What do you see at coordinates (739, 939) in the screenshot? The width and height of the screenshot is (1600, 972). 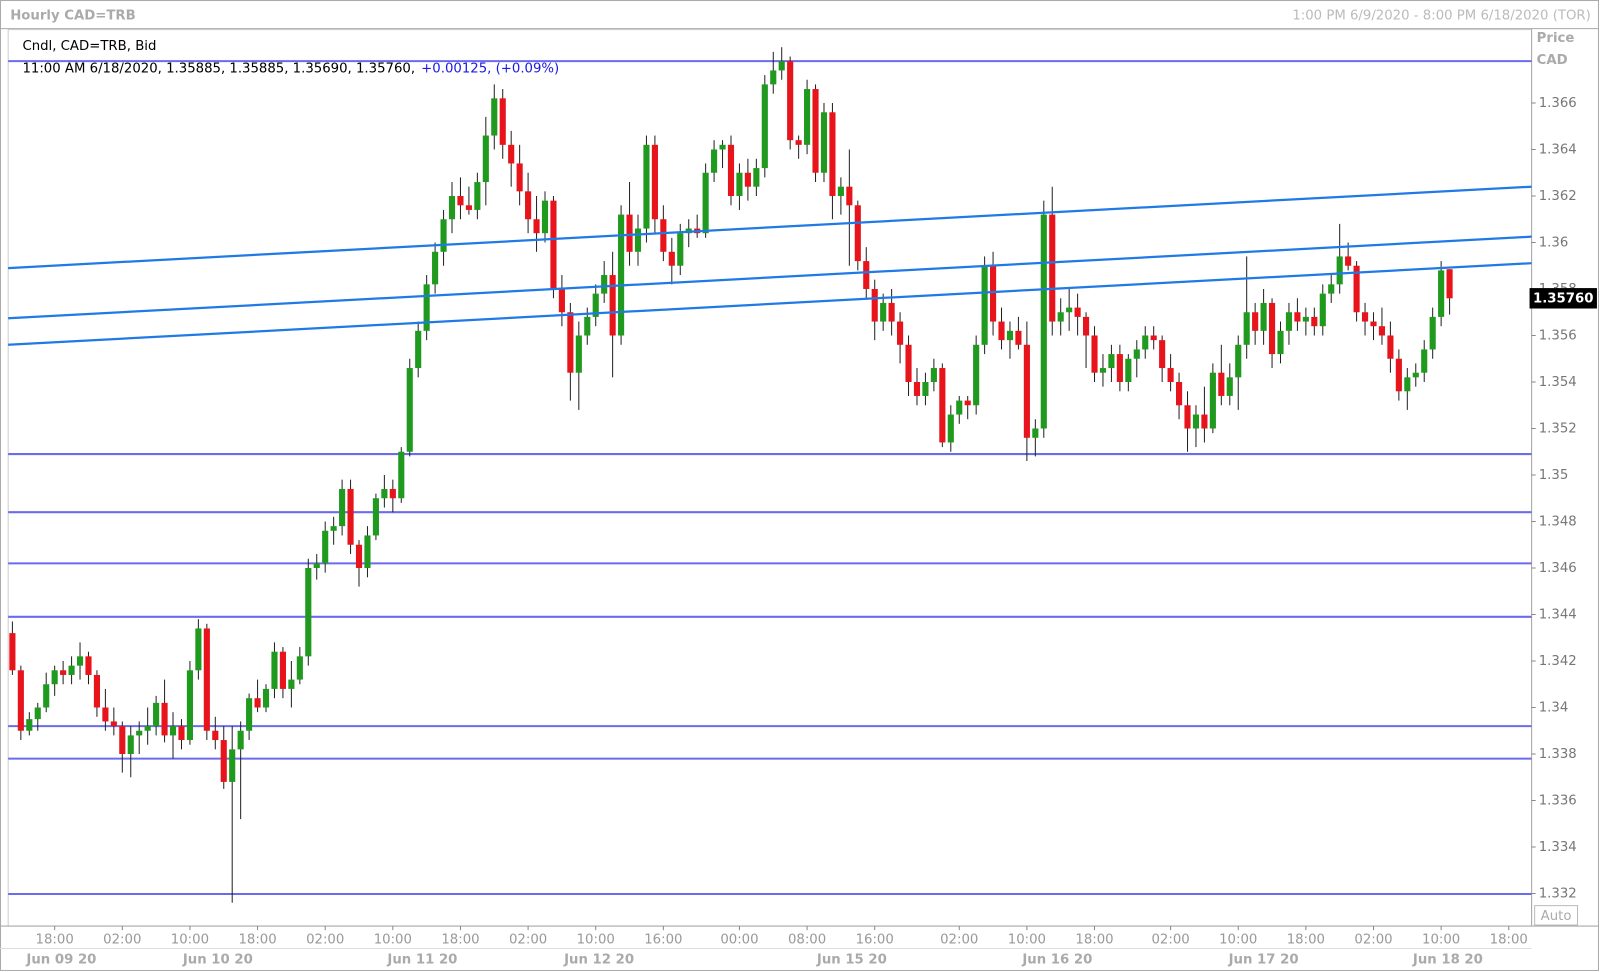 I see `x-tick-label: 00:00` at bounding box center [739, 939].